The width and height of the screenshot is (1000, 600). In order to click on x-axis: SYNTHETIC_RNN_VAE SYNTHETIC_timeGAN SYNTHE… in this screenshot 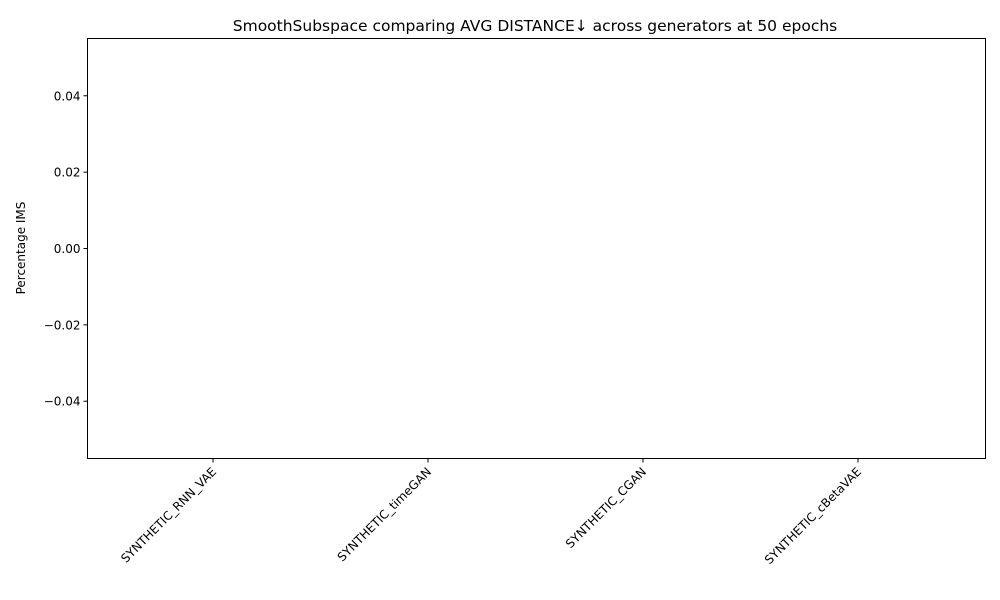, I will do `click(491, 512)`.